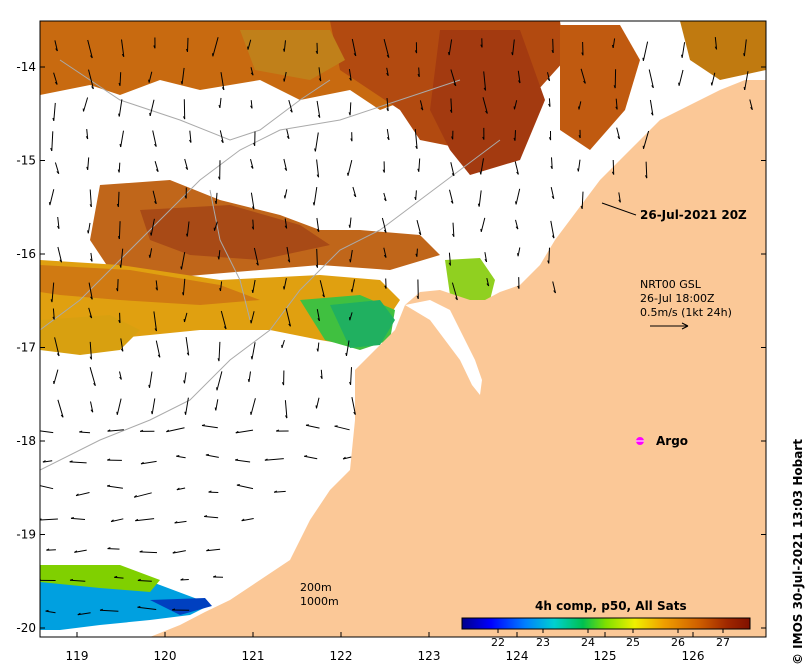 The image size is (809, 672). What do you see at coordinates (677, 298) in the screenshot?
I see `current-legend-line2: 26-Jul 18:00Z` at bounding box center [677, 298].